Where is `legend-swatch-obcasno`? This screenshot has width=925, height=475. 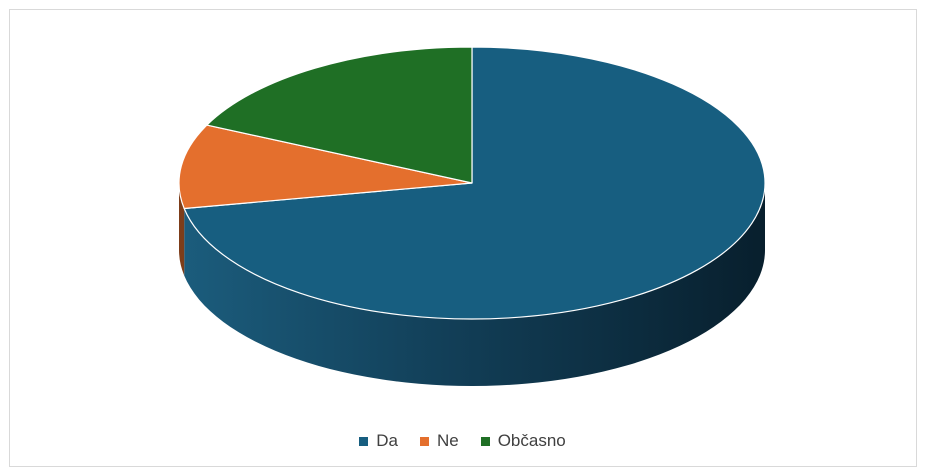 legend-swatch-obcasno is located at coordinates (485, 441).